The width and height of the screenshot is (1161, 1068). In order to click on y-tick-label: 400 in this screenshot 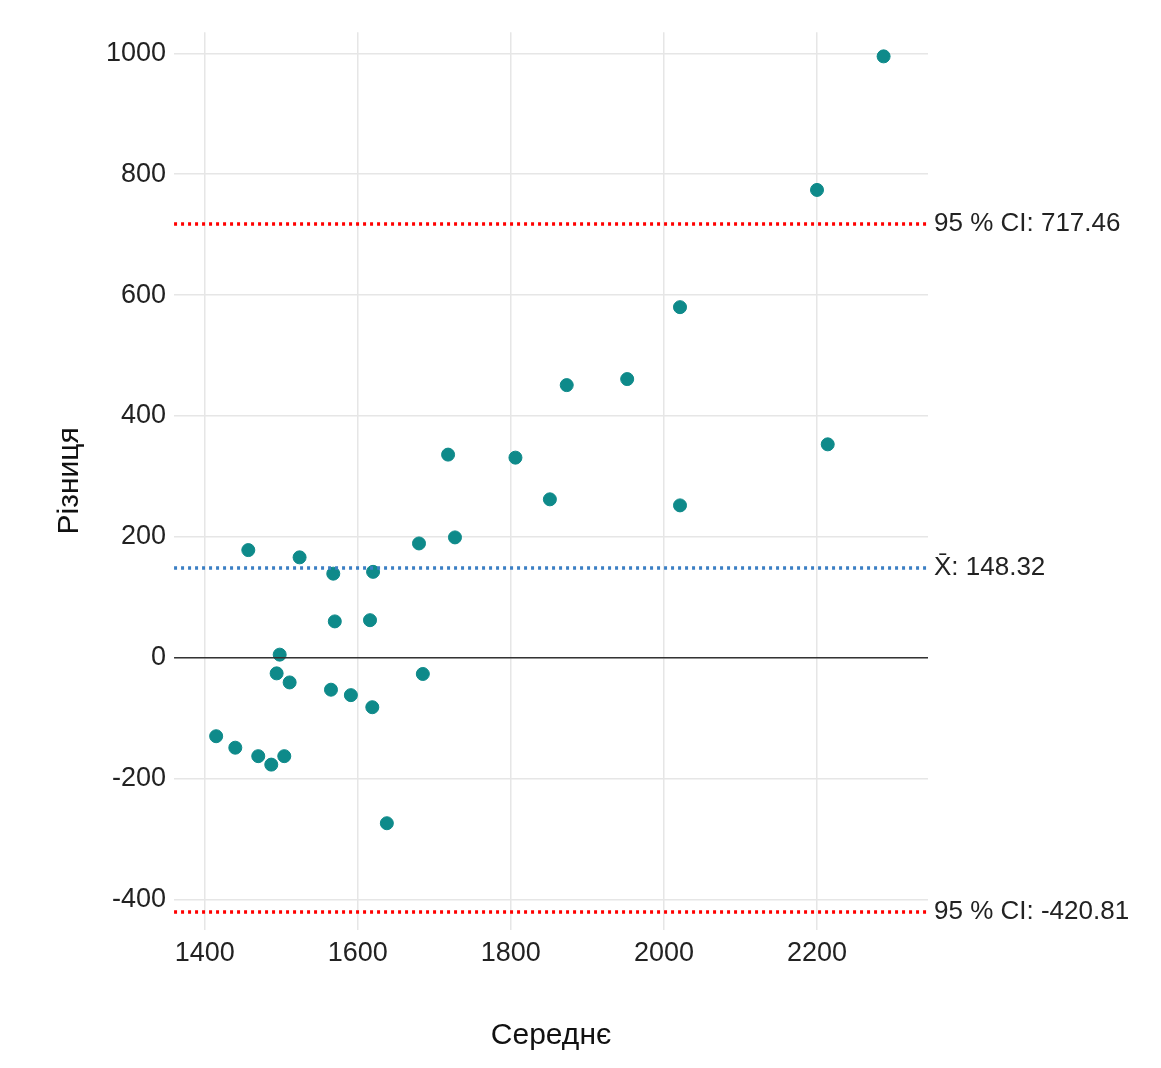, I will do `click(144, 414)`.